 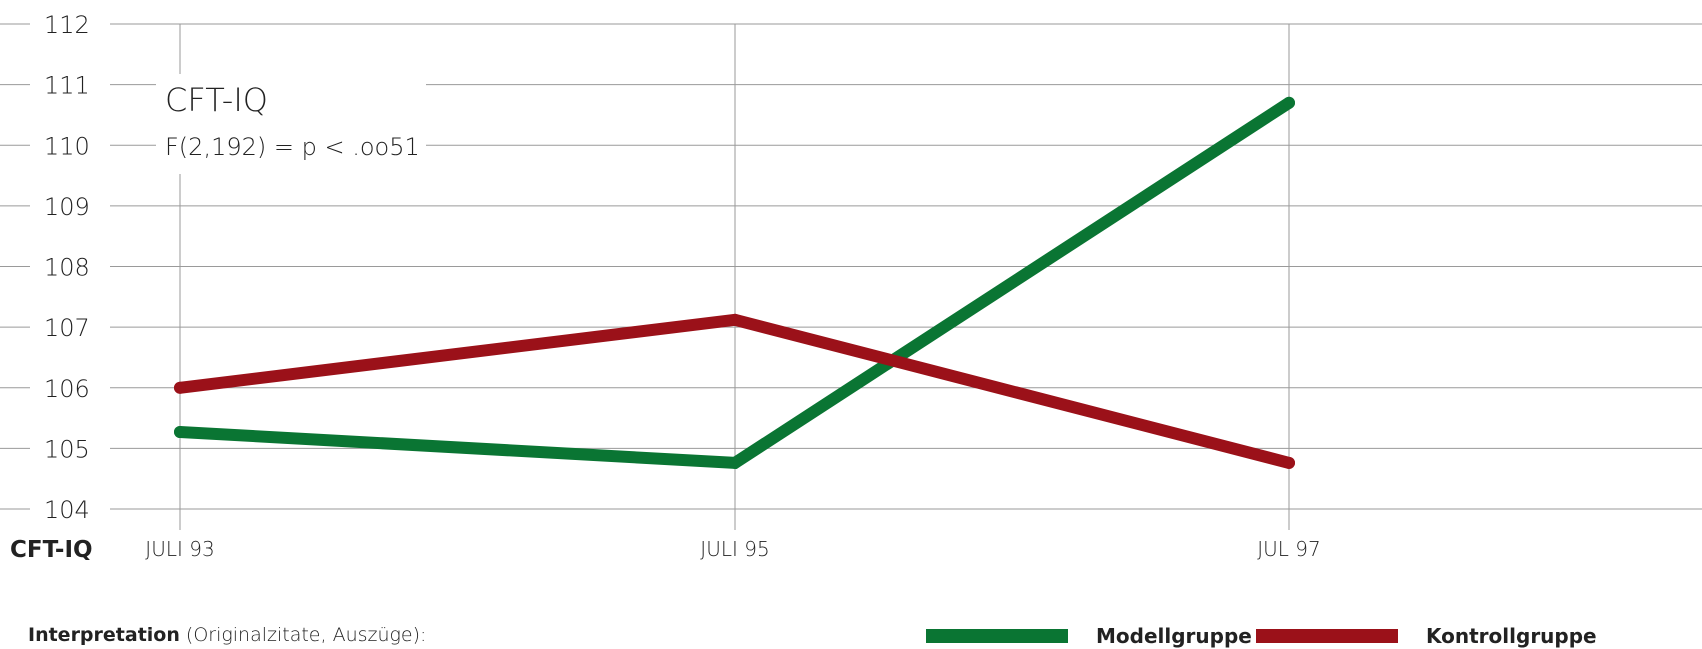 What do you see at coordinates (1289, 548) in the screenshot?
I see `x-tick-label: JUL 97` at bounding box center [1289, 548].